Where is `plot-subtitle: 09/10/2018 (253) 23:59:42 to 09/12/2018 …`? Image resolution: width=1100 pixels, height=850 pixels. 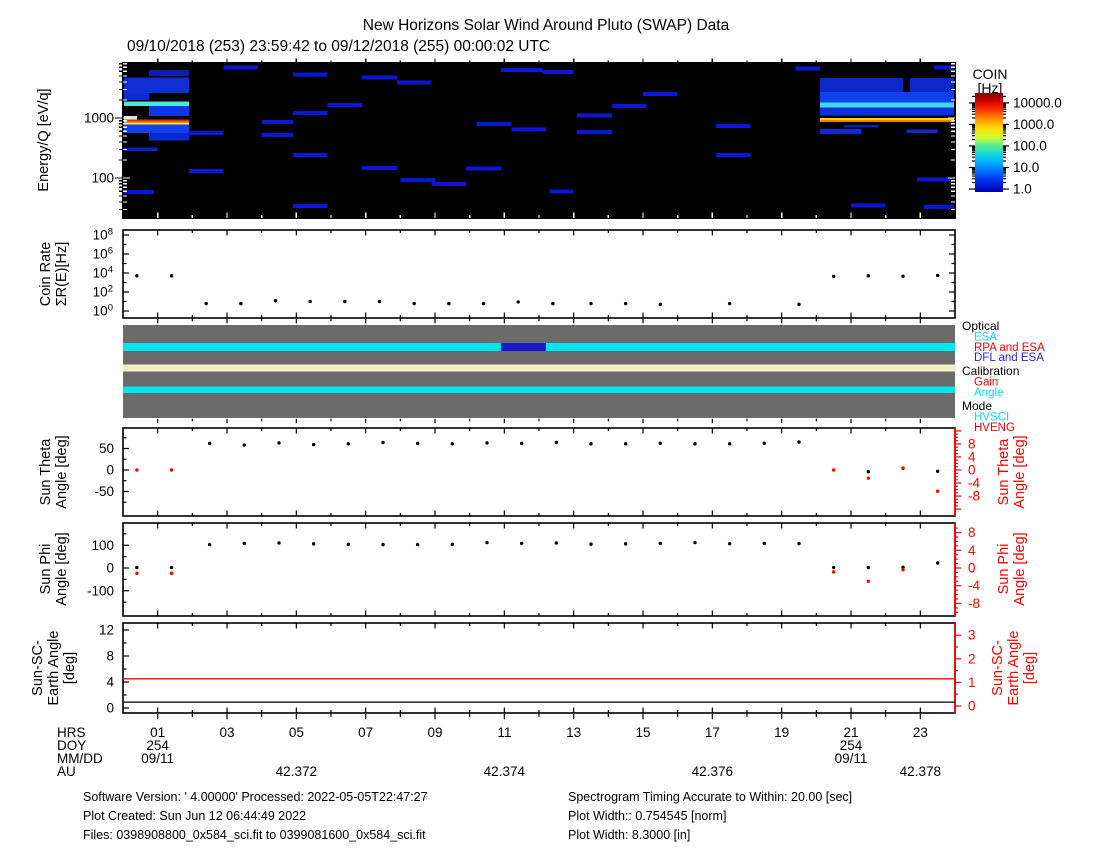
plot-subtitle: 09/10/2018 (253) 23:59:42 to 09/12/2018 … is located at coordinates (338, 46).